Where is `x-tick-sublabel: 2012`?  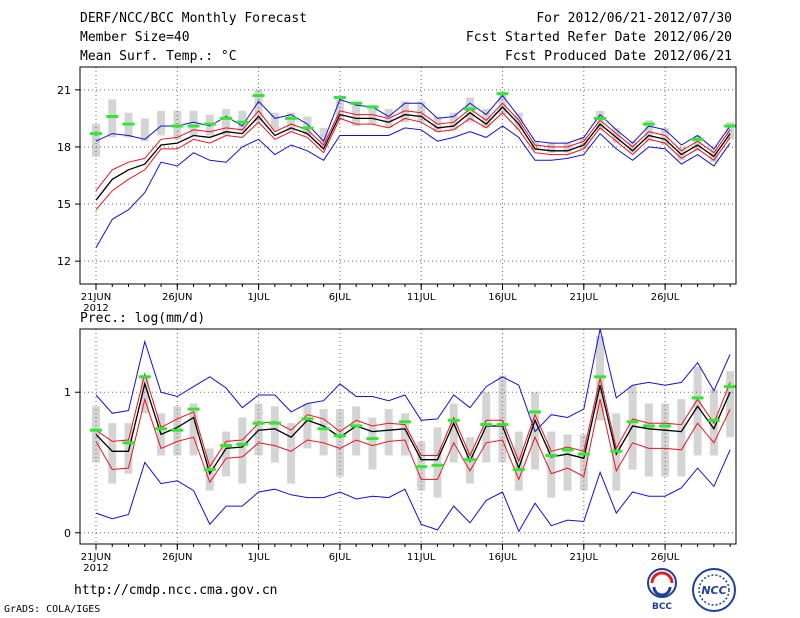
x-tick-sublabel: 2012 is located at coordinates (95, 568).